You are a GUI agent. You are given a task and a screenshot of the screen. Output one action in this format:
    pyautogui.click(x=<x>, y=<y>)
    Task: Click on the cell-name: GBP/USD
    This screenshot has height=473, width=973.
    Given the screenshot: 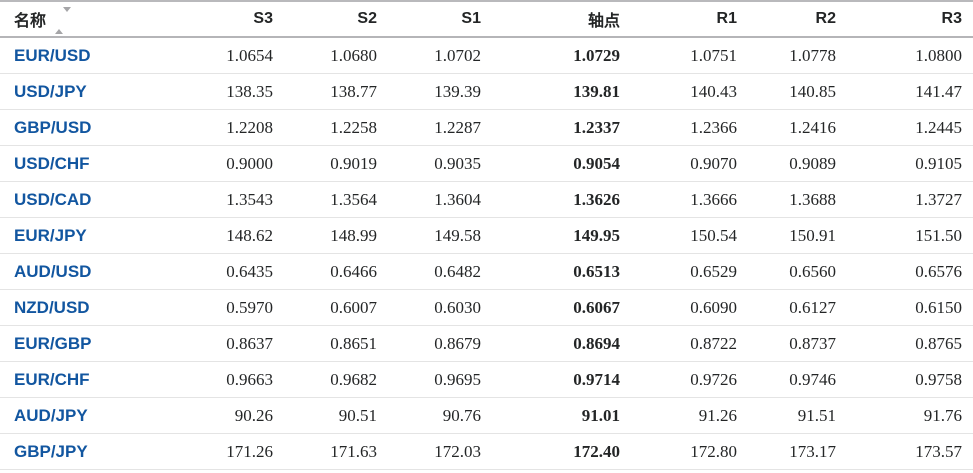 What is the action you would take?
    pyautogui.click(x=82, y=127)
    